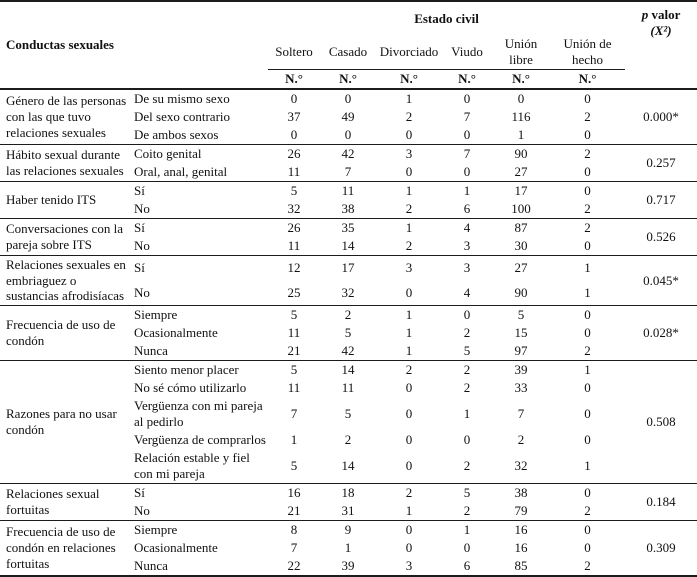 This screenshot has width=697, height=577. Describe the element at coordinates (645, 14) in the screenshot. I see `p-valor-label: p` at that location.